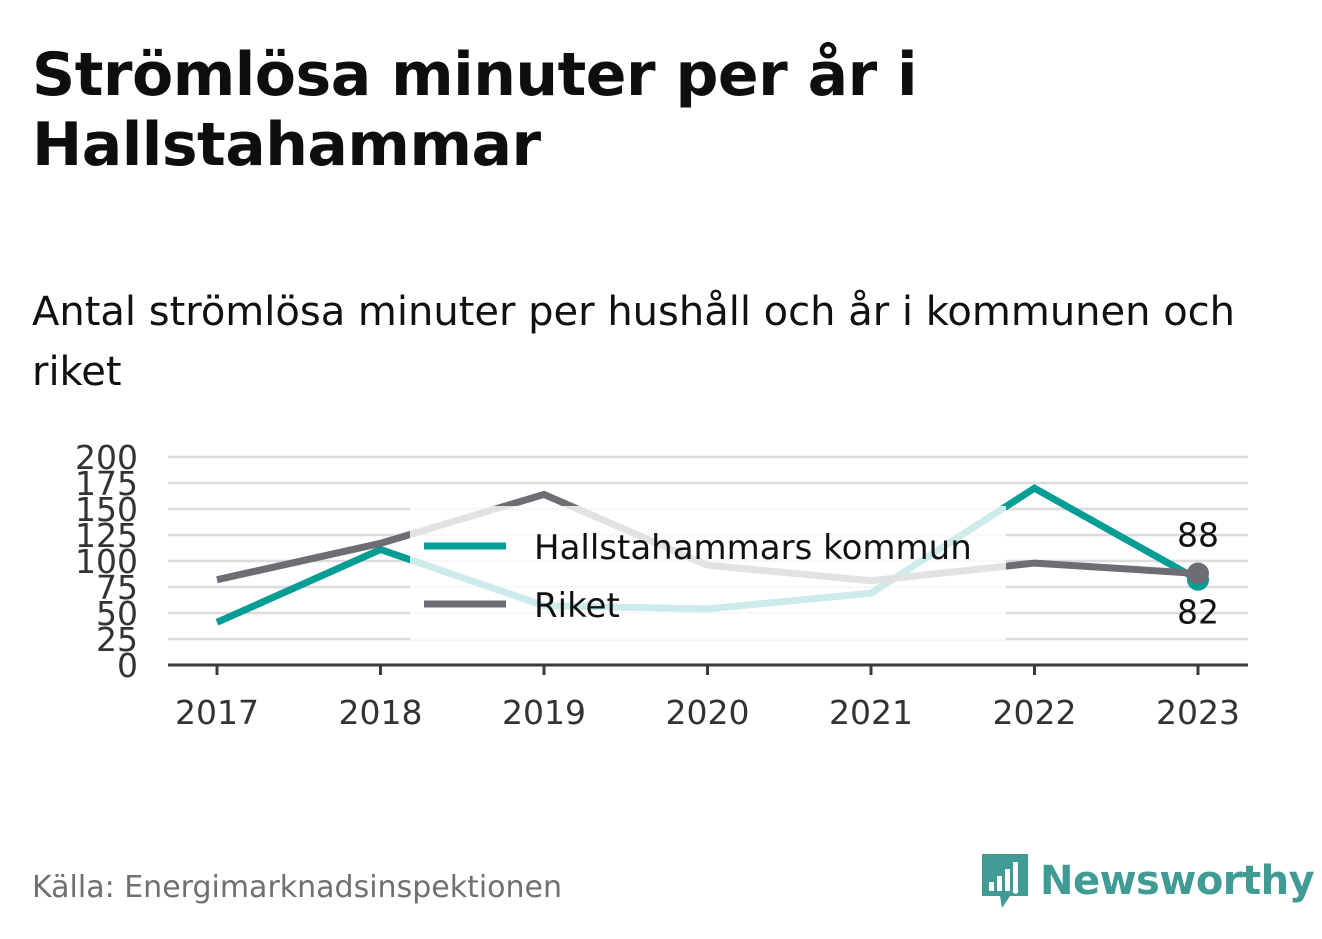 Image resolution: width=1322 pixels, height=939 pixels. I want to click on x-tick-label: 2018, so click(381, 712).